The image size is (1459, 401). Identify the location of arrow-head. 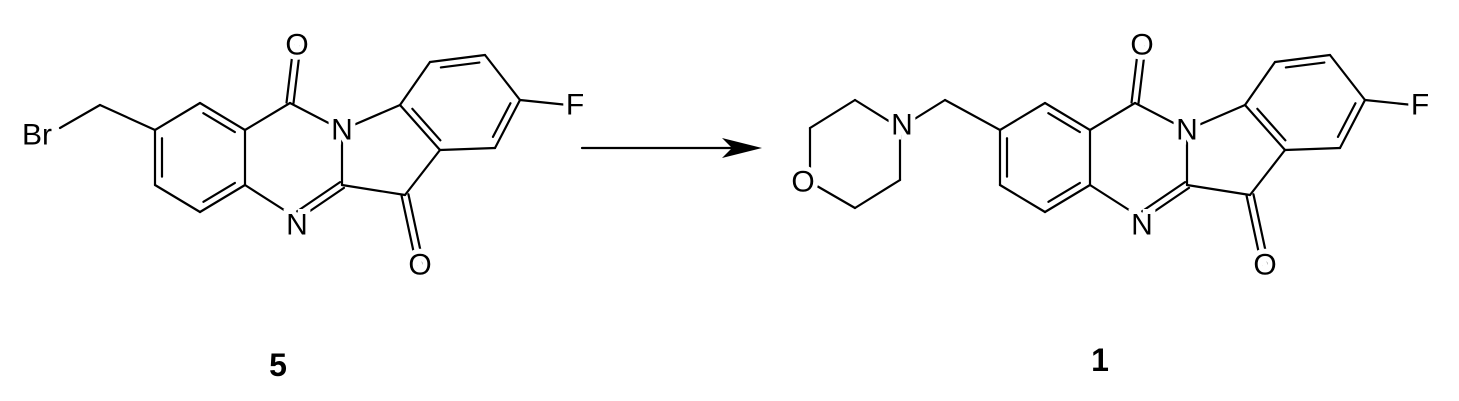
(742, 148).